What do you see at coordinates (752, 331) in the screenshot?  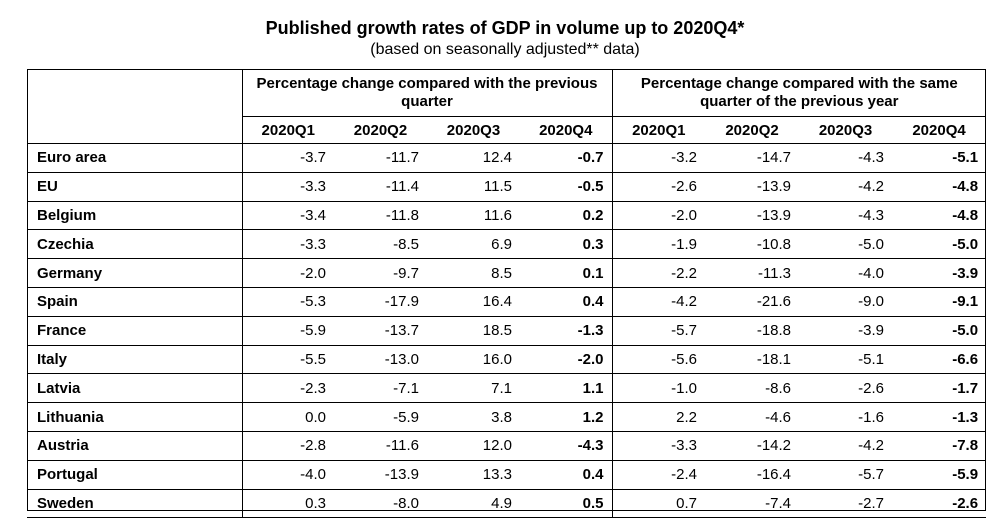 I see `value-cell: -18.8` at bounding box center [752, 331].